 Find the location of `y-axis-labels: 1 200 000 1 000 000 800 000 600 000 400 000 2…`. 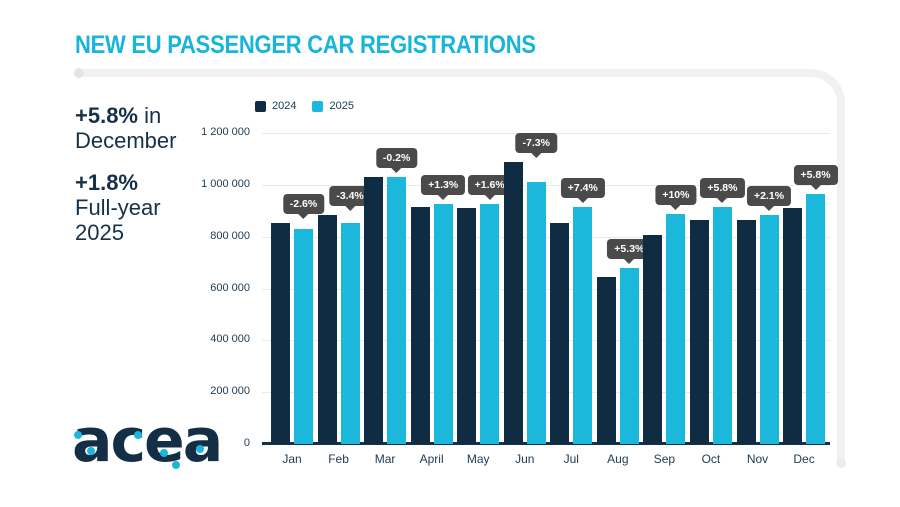

y-axis-labels: 1 200 000 1 000 000 800 000 600 000 400 000 2… is located at coordinates (195, 287).